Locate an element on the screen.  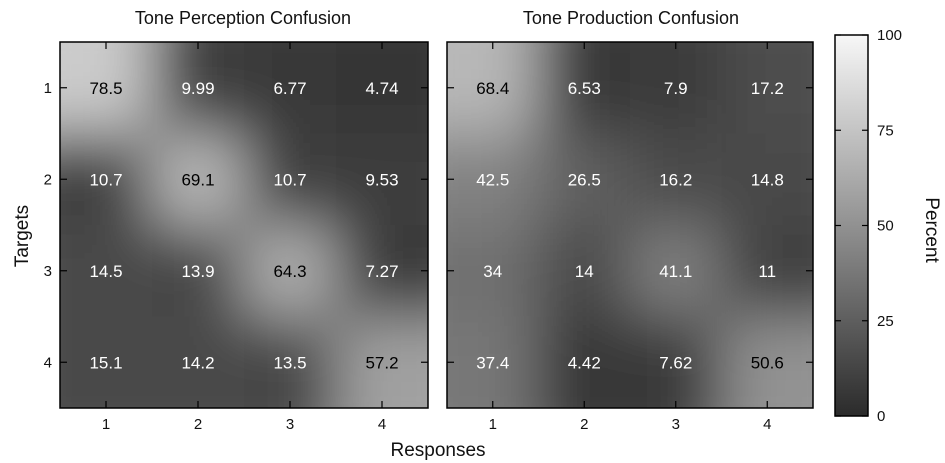
colorbar-tick-label: 0 is located at coordinates (881, 416).